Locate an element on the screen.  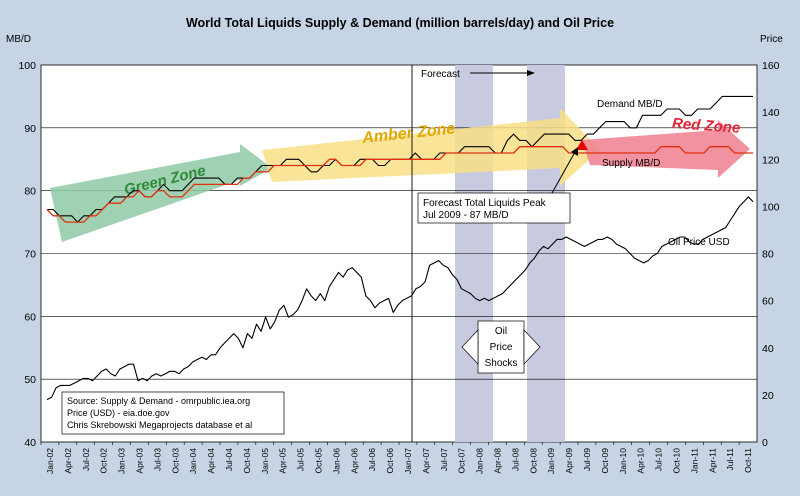
x-tick-label: Jul-06 is located at coordinates (372, 459).